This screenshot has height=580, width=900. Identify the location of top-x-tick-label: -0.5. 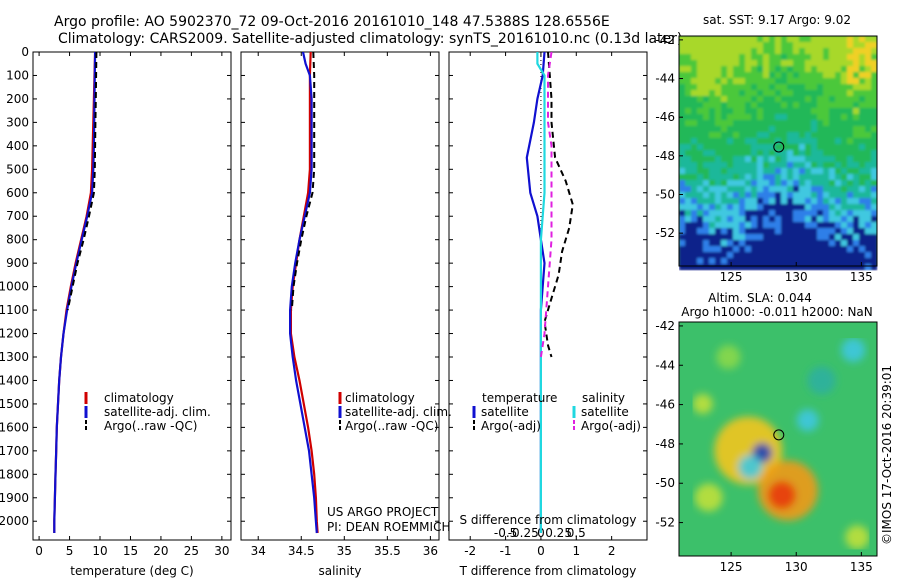
(505, 533).